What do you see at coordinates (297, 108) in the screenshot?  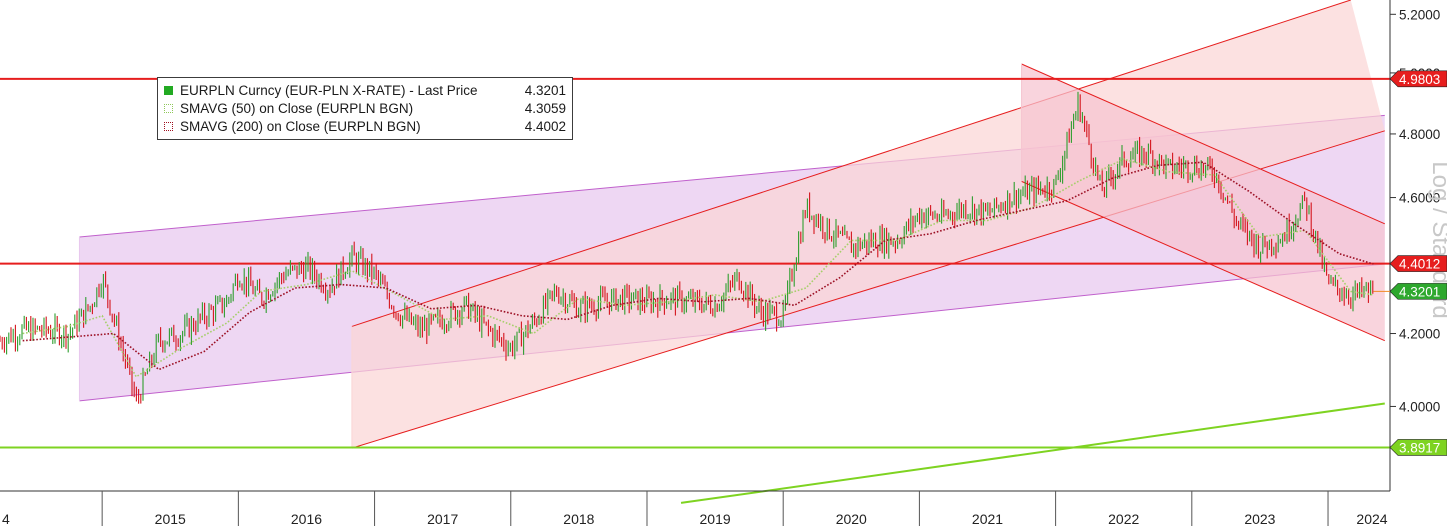 I see `legend-label: SMAVG (50) on Close (EURPLN BGN)` at bounding box center [297, 108].